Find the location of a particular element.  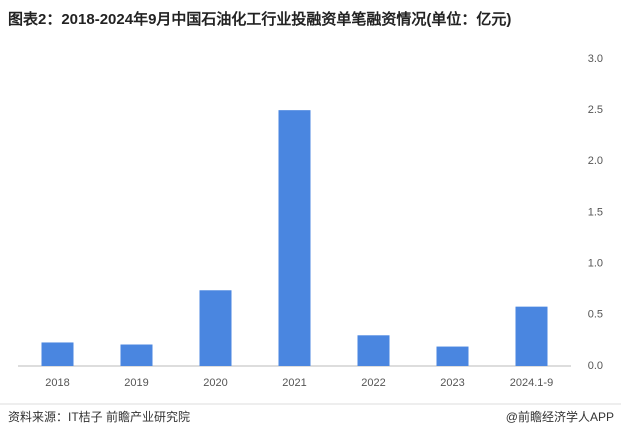

x-tick-label: 2020 is located at coordinates (215, 383).